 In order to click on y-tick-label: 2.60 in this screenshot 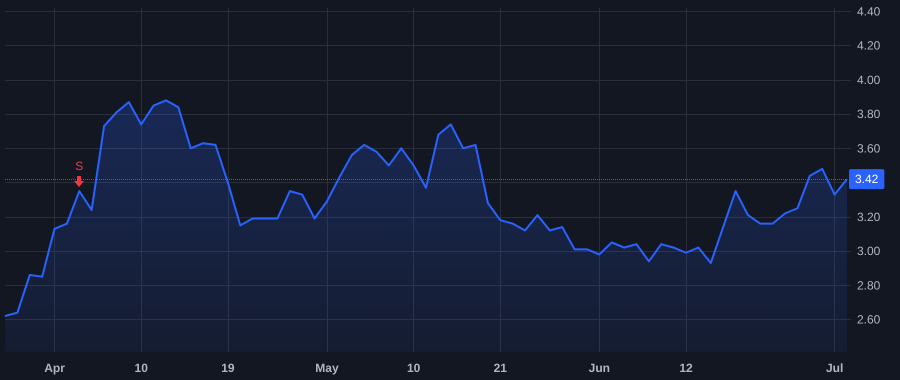, I will do `click(869, 319)`.